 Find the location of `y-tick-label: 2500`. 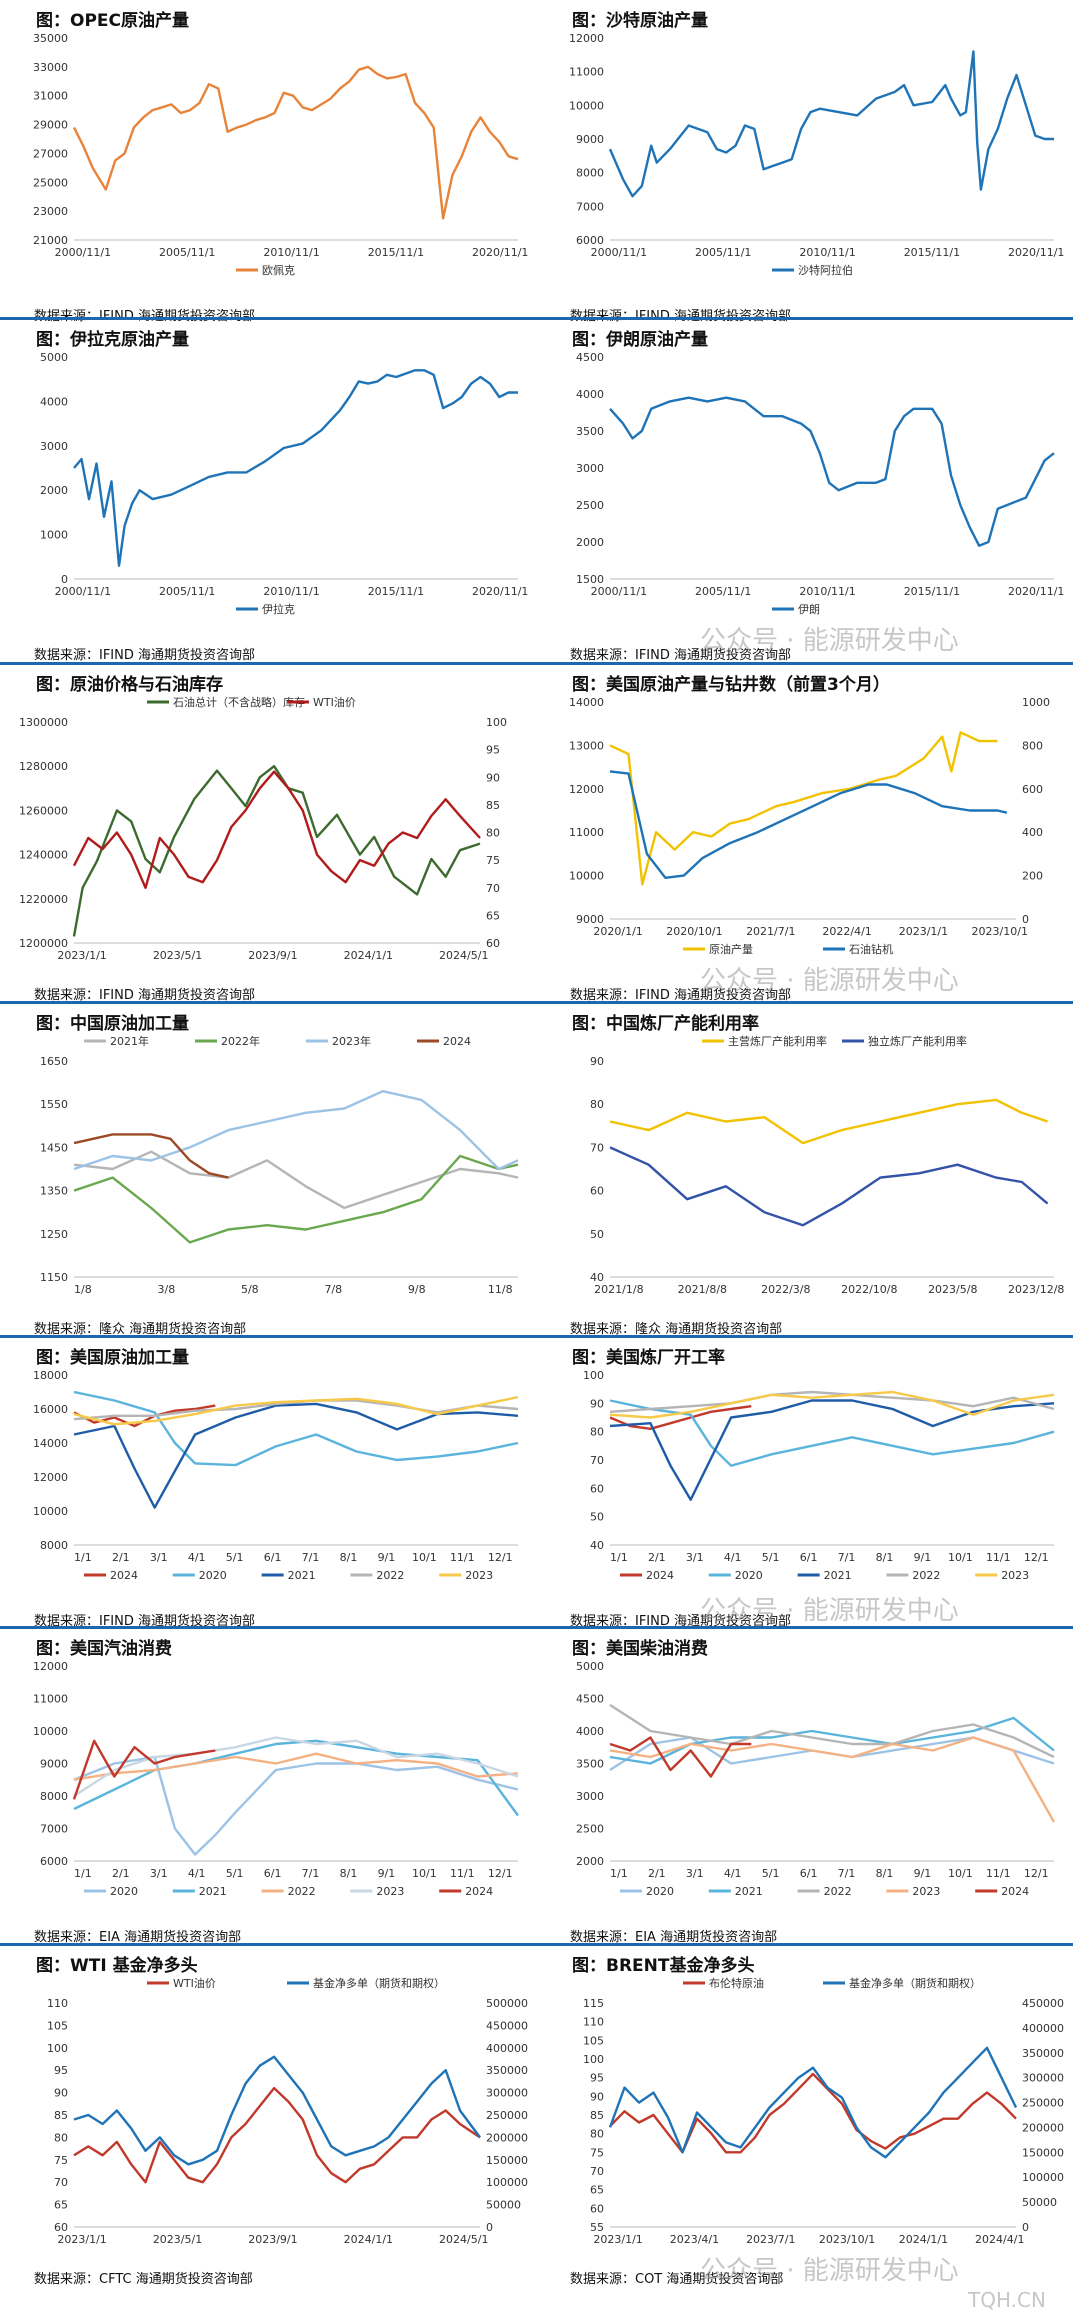

y-tick-label: 2500 is located at coordinates (590, 505).